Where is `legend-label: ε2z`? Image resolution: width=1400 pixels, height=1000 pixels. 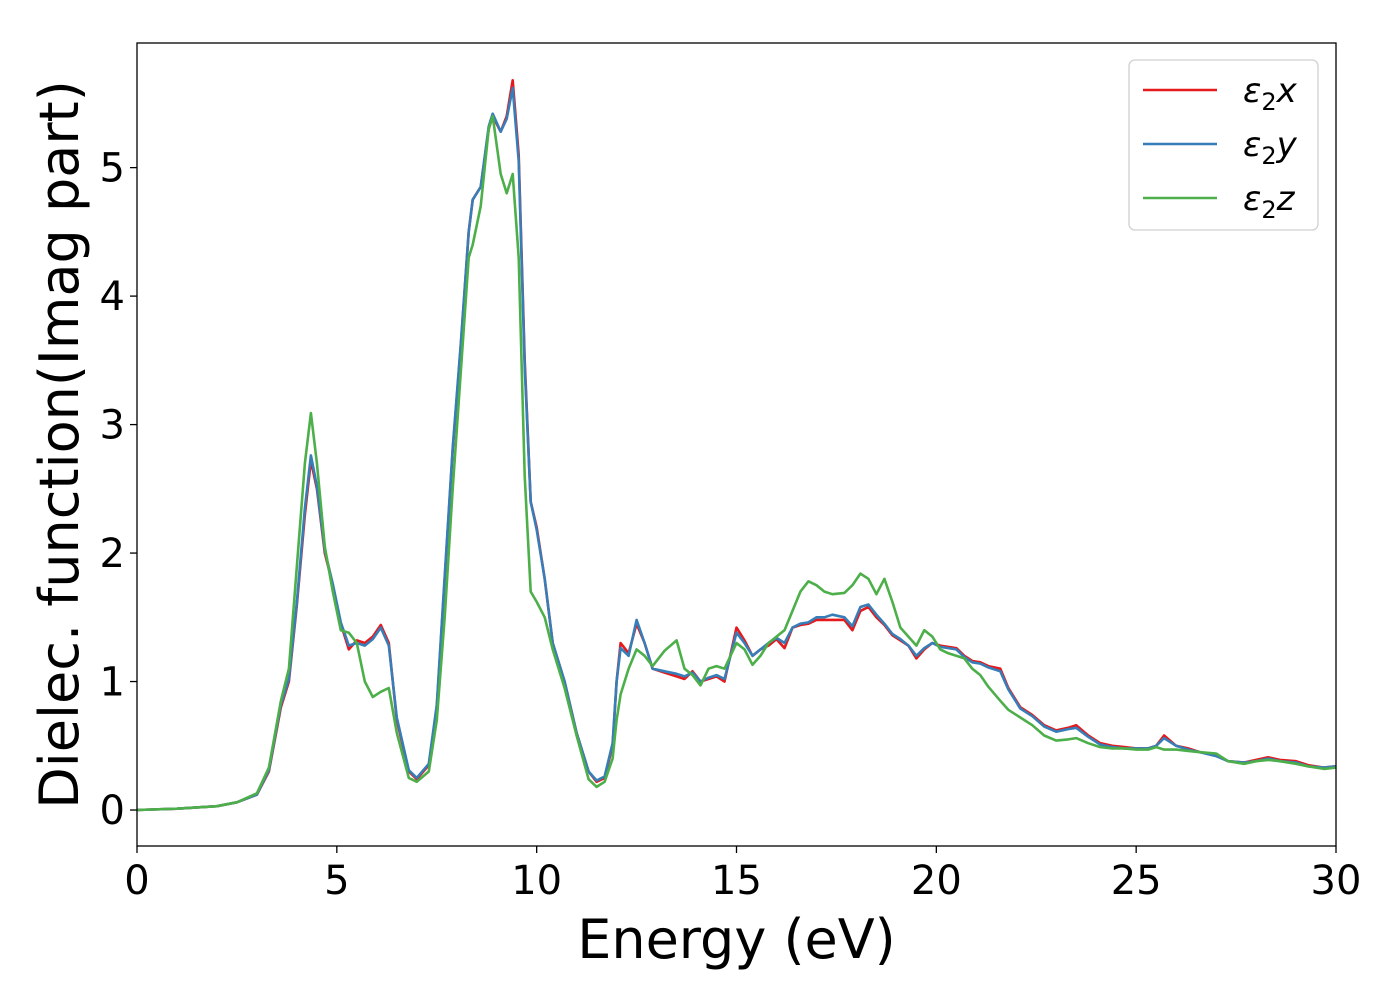 legend-label: ε2z is located at coordinates (1269, 201).